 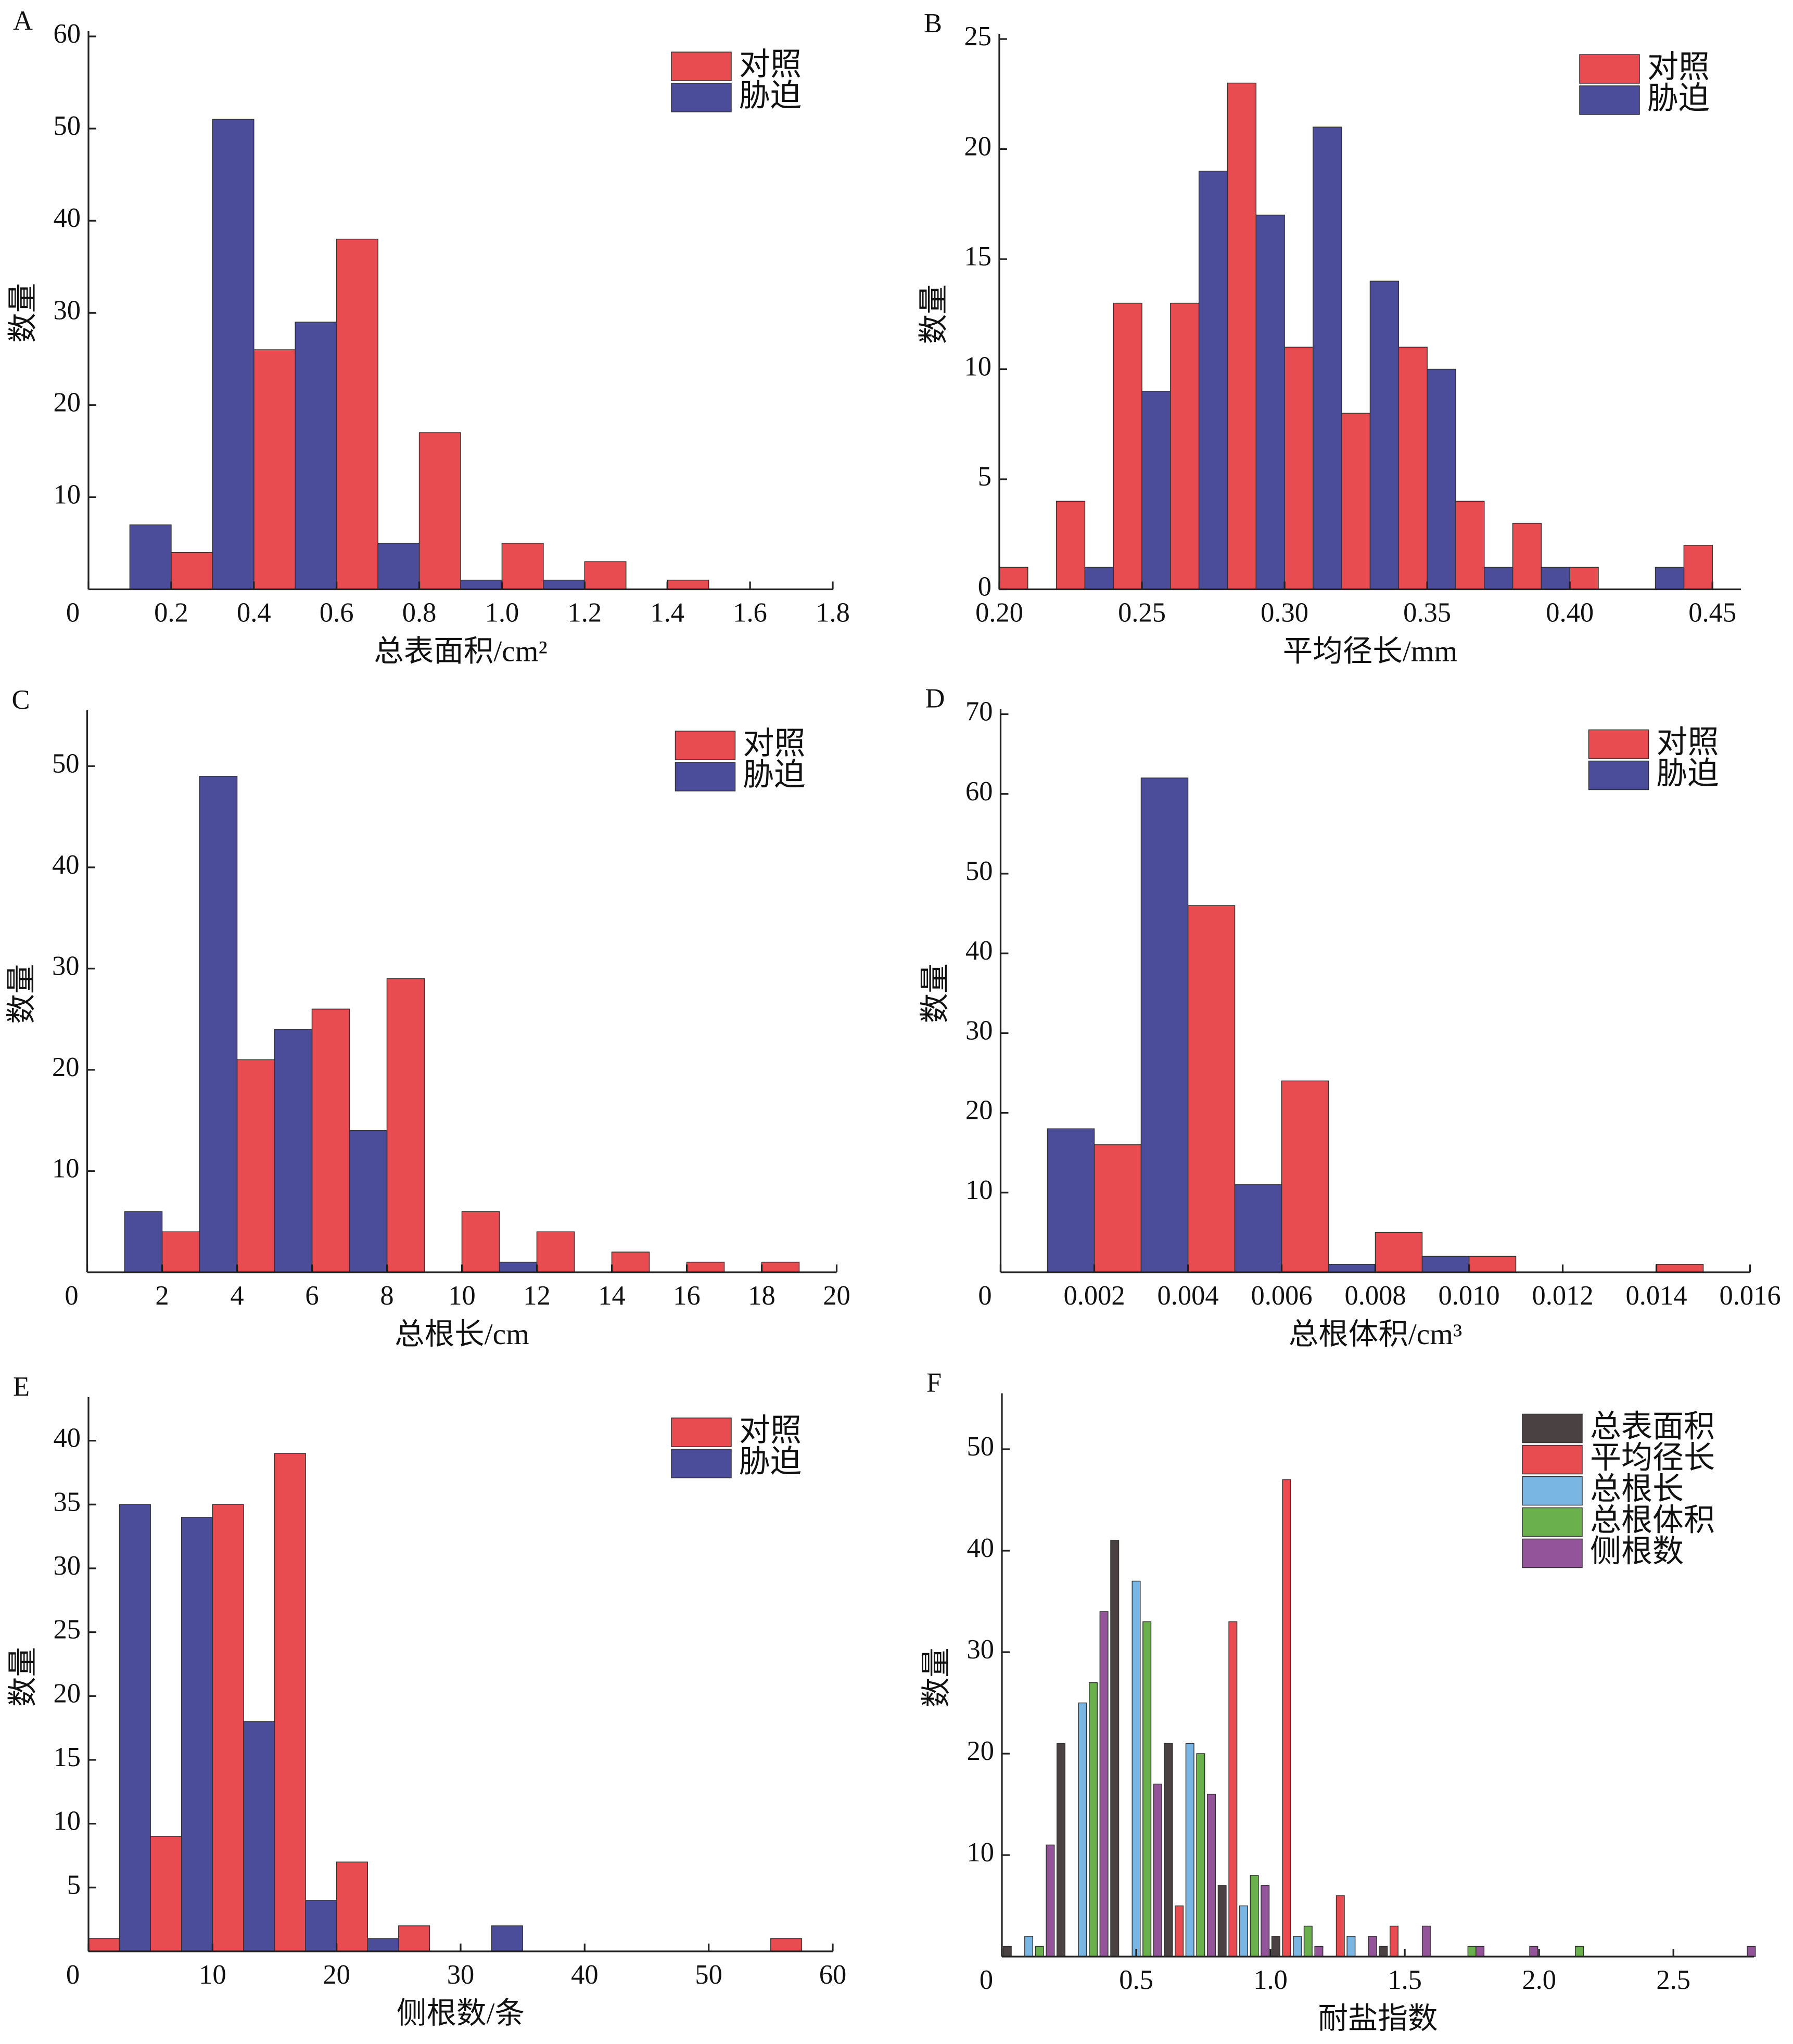 What do you see at coordinates (1656, 1296) in the screenshot?
I see `x-tick-label: 0.014` at bounding box center [1656, 1296].